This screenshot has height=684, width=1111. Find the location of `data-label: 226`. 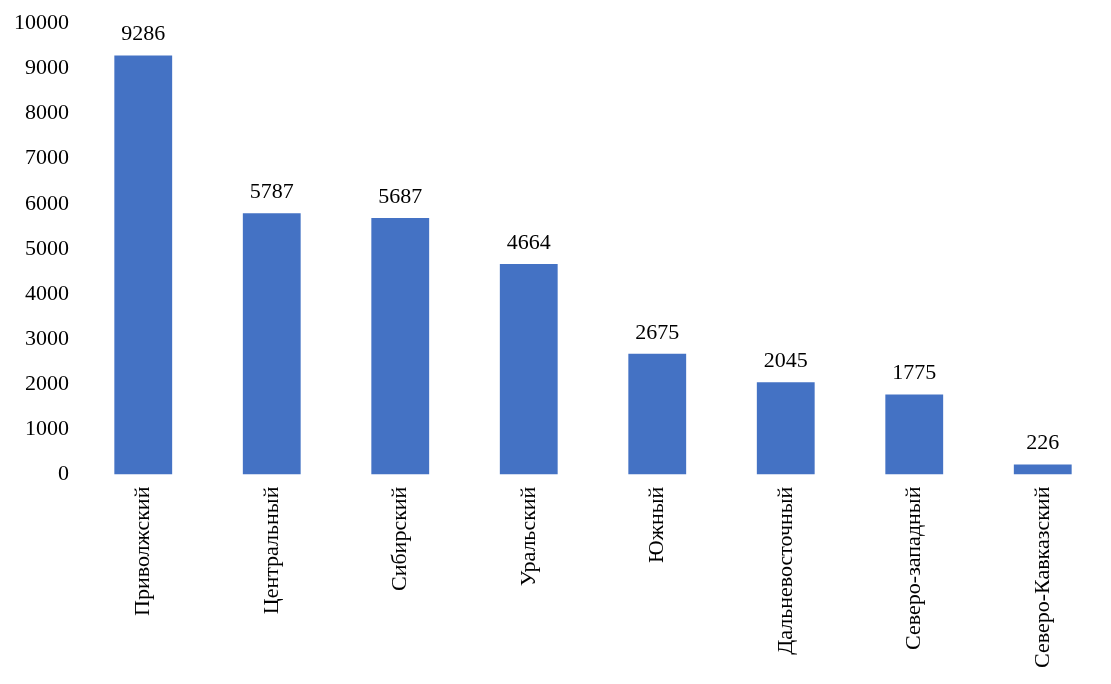

data-label: 226 is located at coordinates (1043, 442).